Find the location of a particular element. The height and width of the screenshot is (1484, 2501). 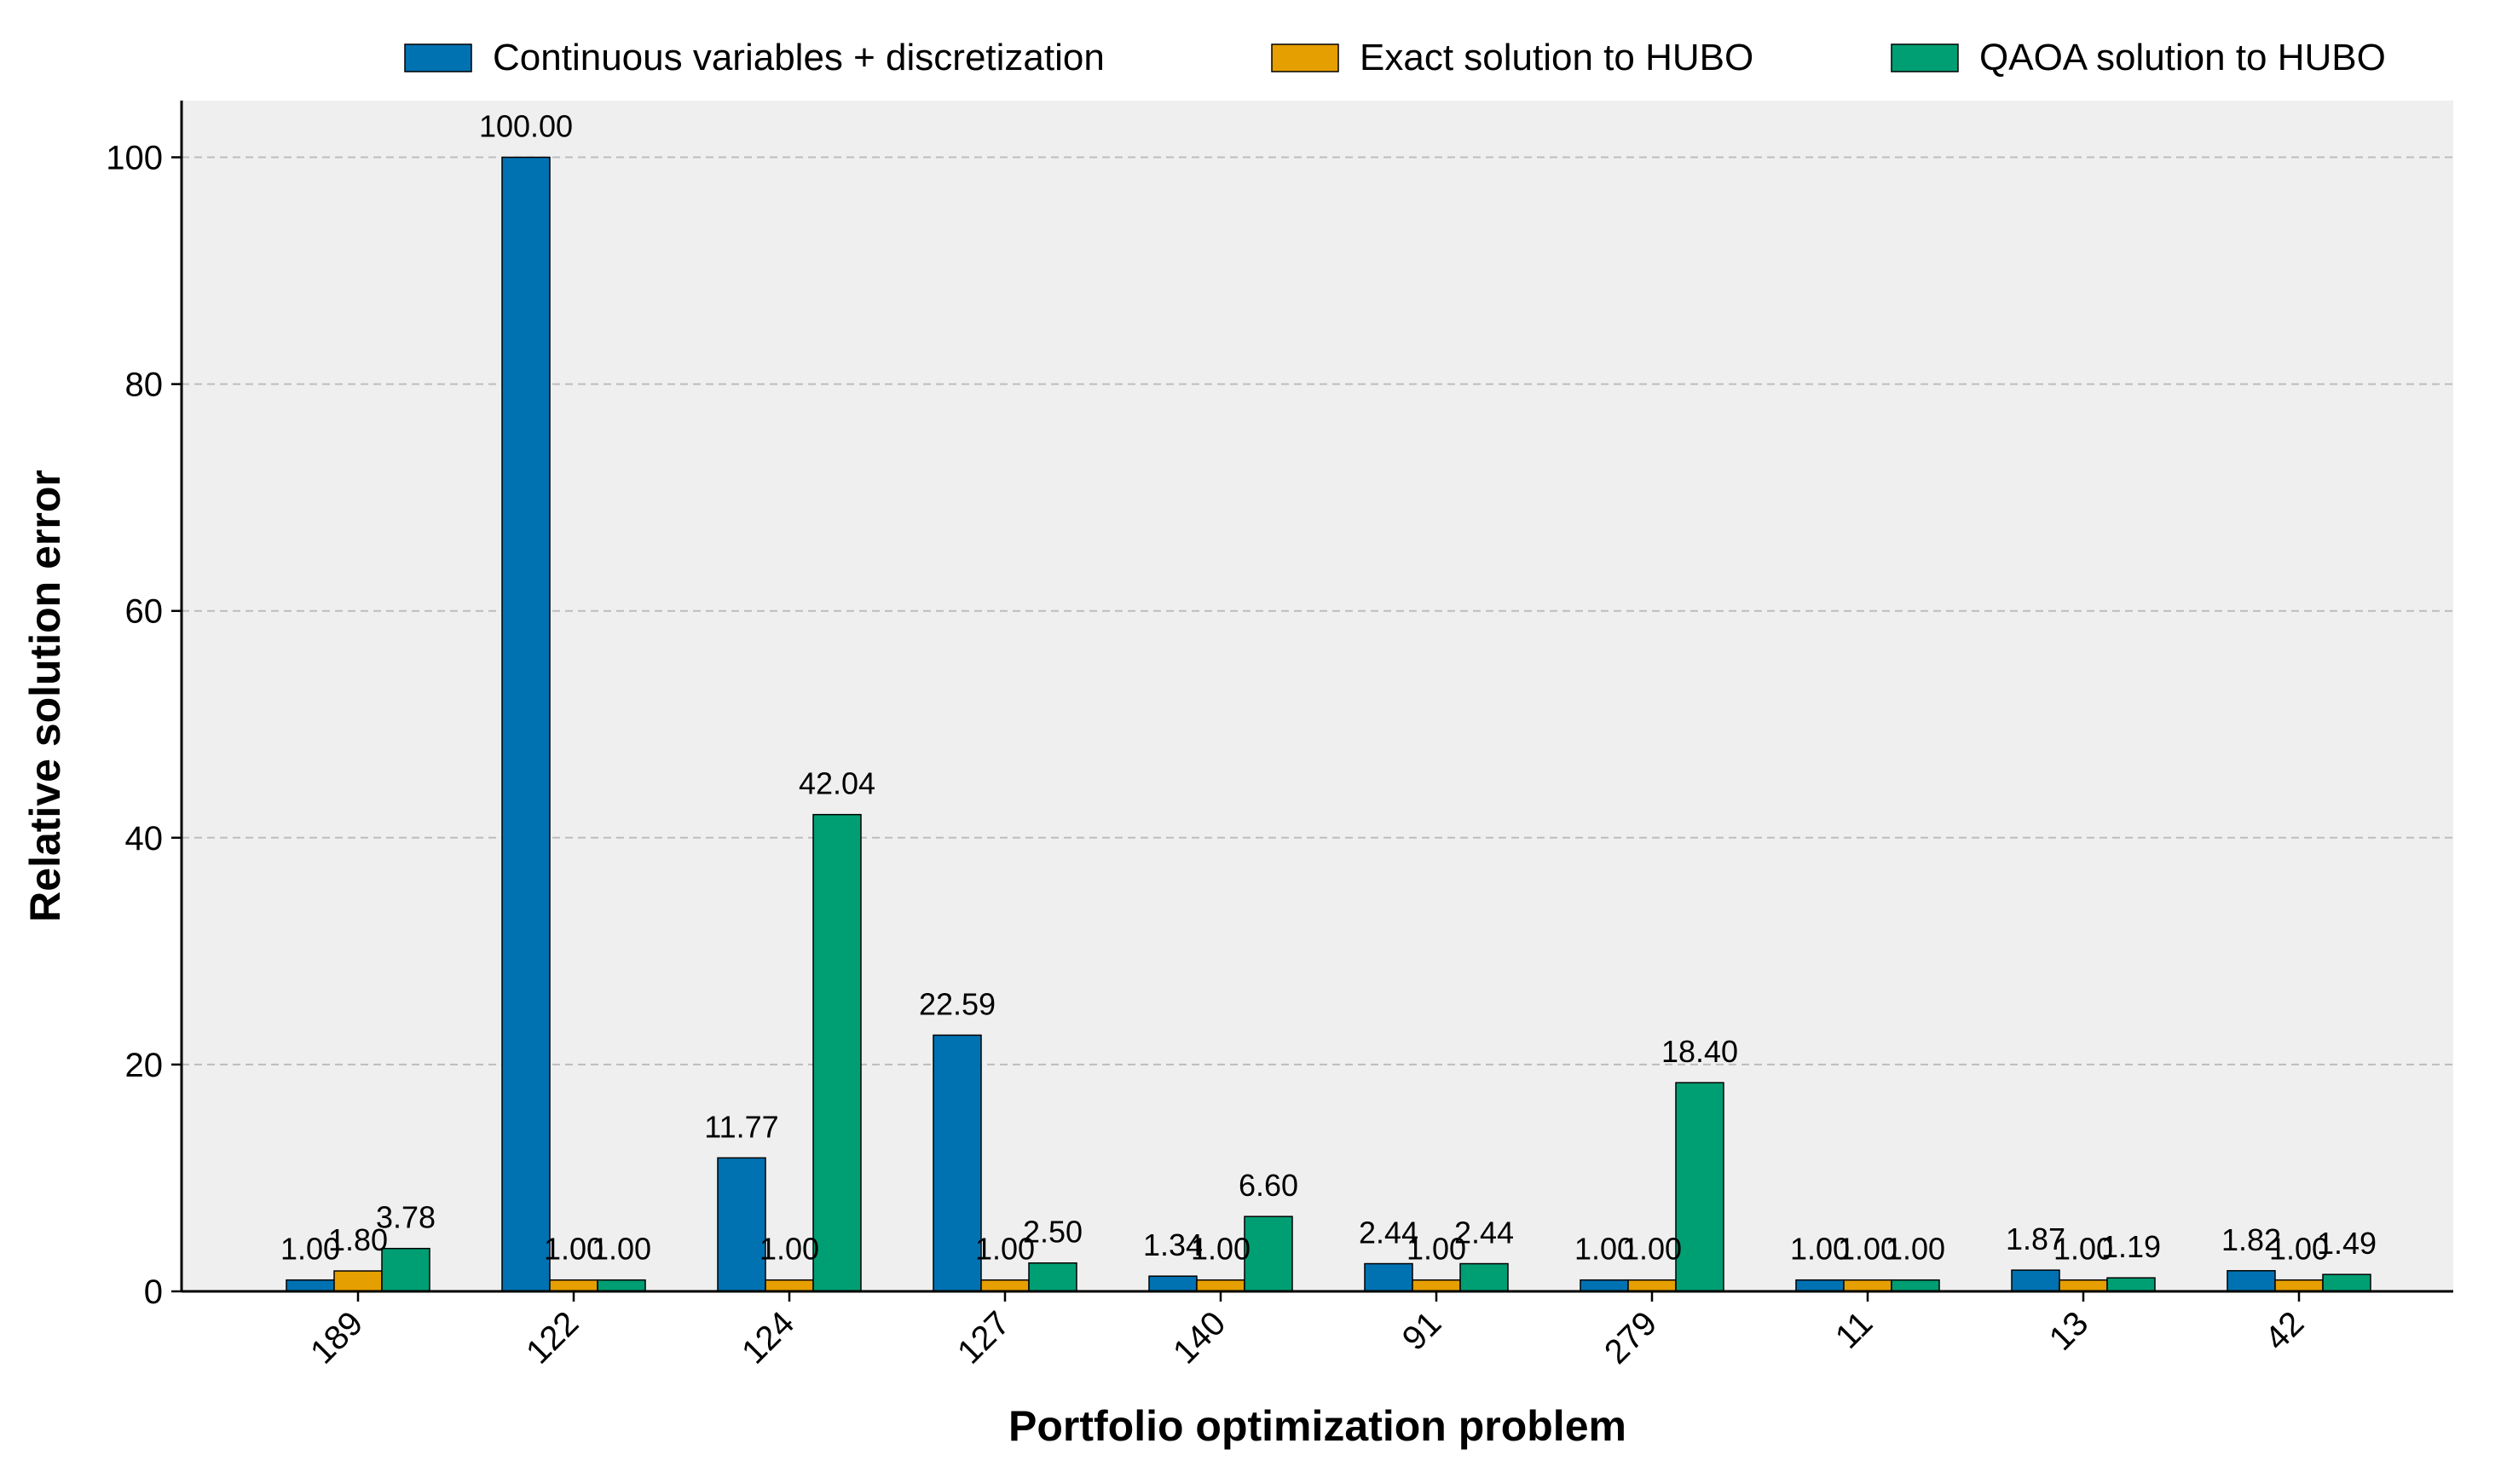

data-label: 1.49 is located at coordinates (2347, 1243).